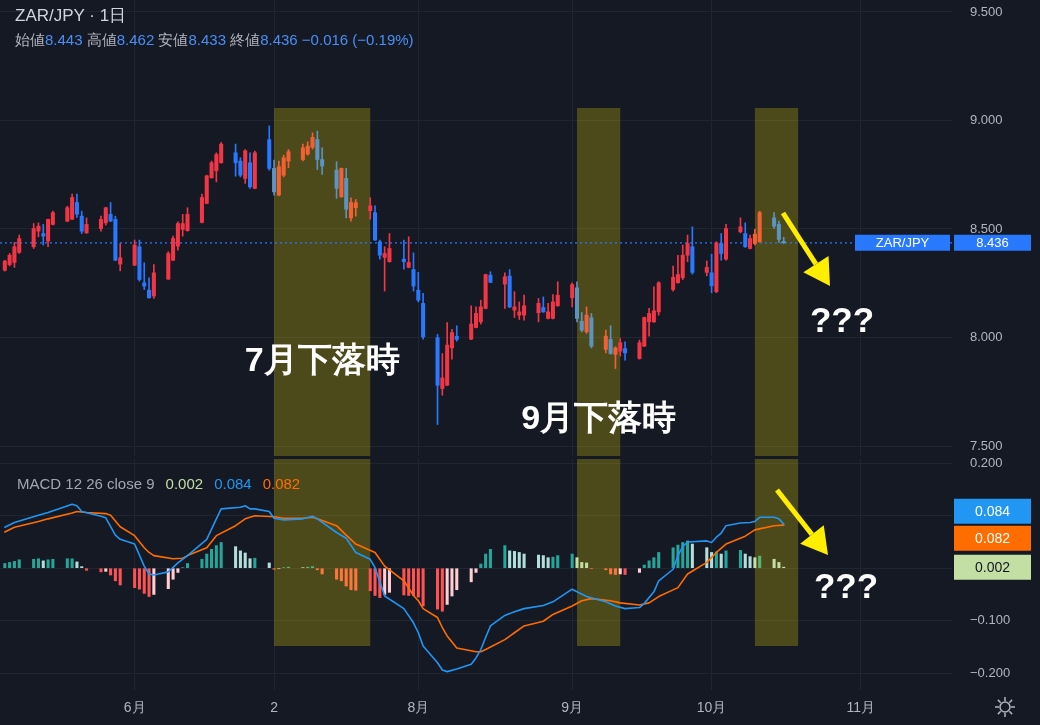  What do you see at coordinates (986, 228) in the screenshot?
I see `y-tick-label: 8.500` at bounding box center [986, 228].